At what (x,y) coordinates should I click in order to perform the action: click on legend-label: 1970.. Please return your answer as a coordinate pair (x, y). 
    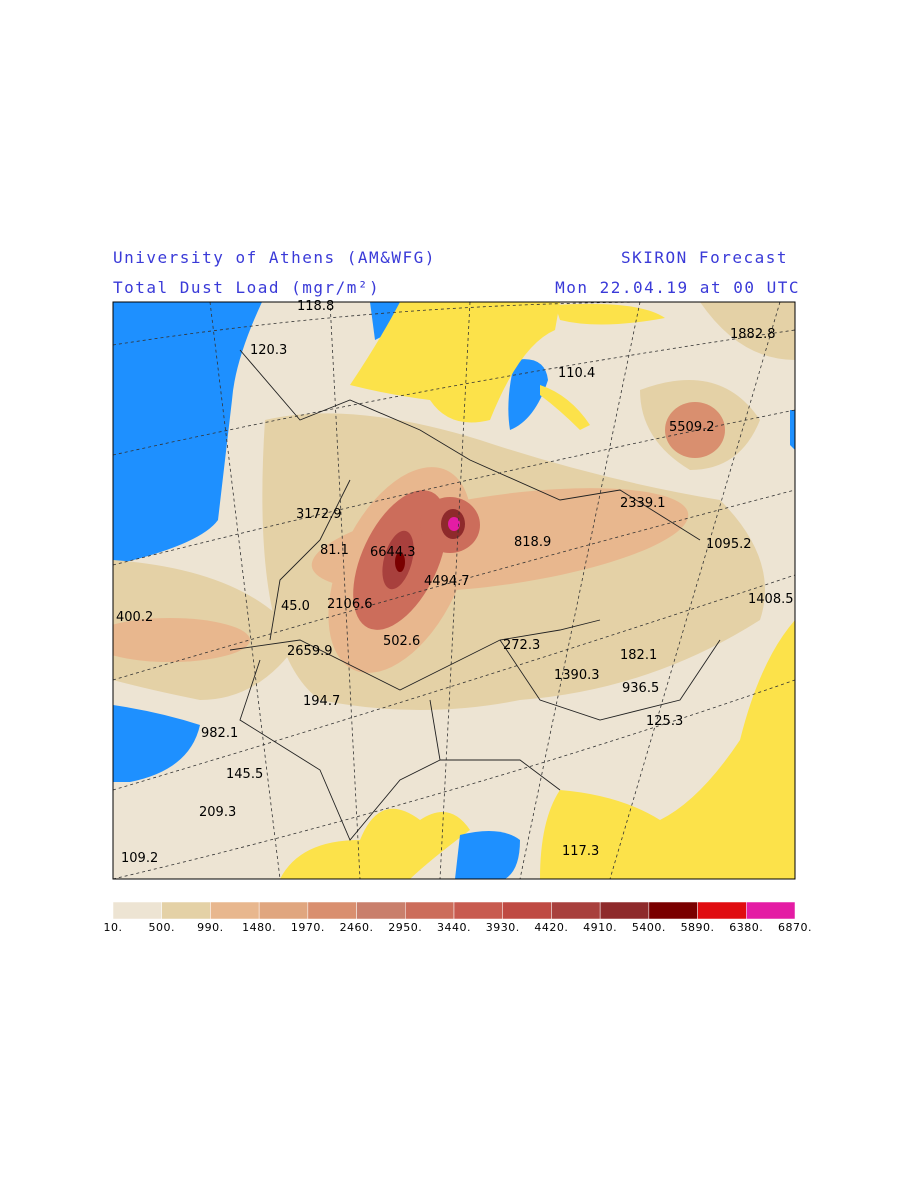
    Looking at the image, I should click on (308, 927).